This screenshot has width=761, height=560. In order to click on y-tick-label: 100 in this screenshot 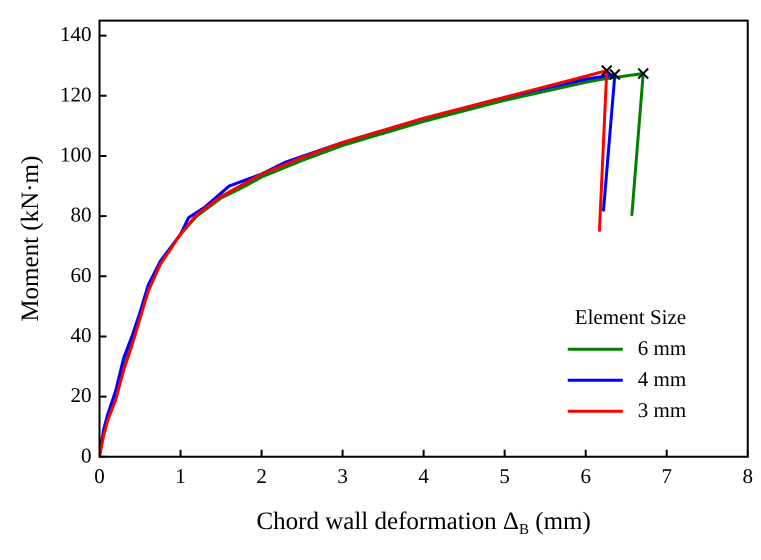, I will do `click(76, 154)`.